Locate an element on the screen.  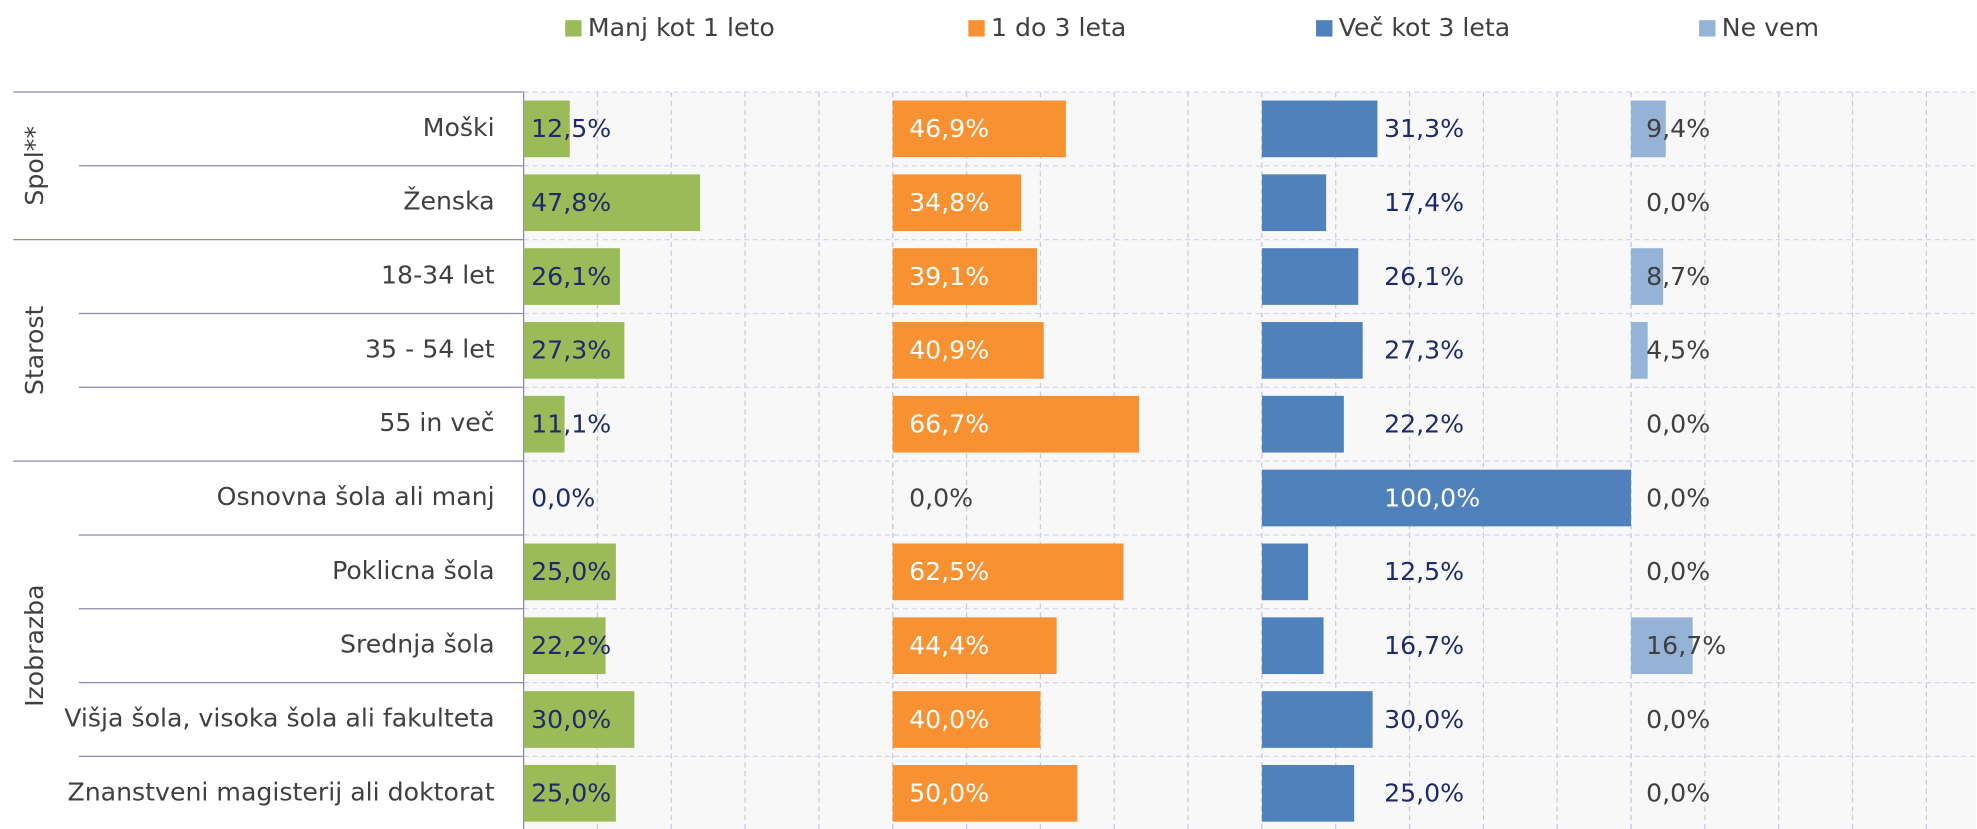
value-label: 11,1% is located at coordinates (571, 423).